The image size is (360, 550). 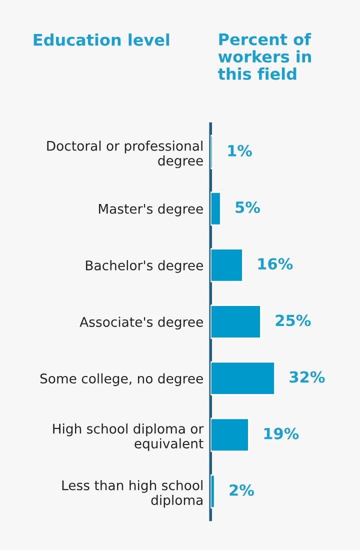 What do you see at coordinates (242, 490) in the screenshot?
I see `data-label: 2%` at bounding box center [242, 490].